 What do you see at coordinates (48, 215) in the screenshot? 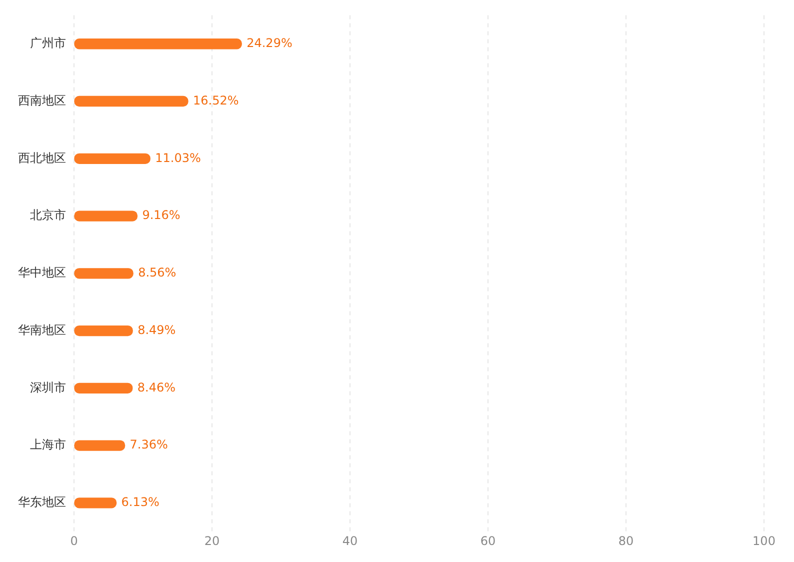
I see `y-tick-label: 北京市` at bounding box center [48, 215].